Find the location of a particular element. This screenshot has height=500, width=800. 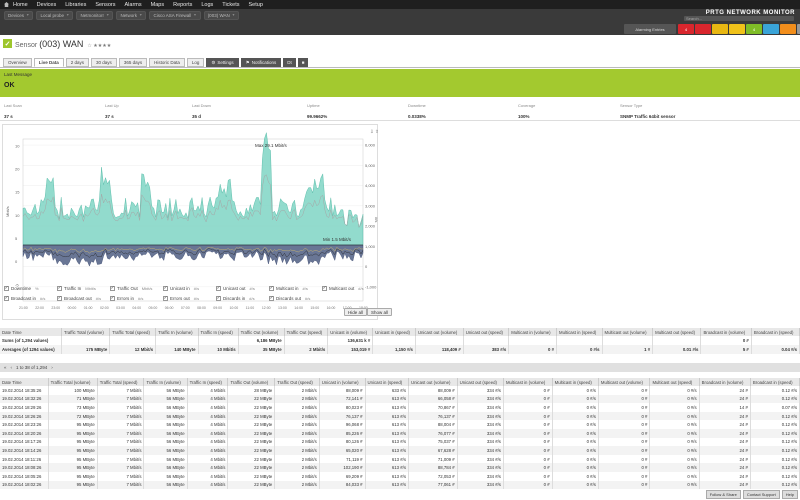

legend-item: Discards in#/s is located at coordinates (235, 298).